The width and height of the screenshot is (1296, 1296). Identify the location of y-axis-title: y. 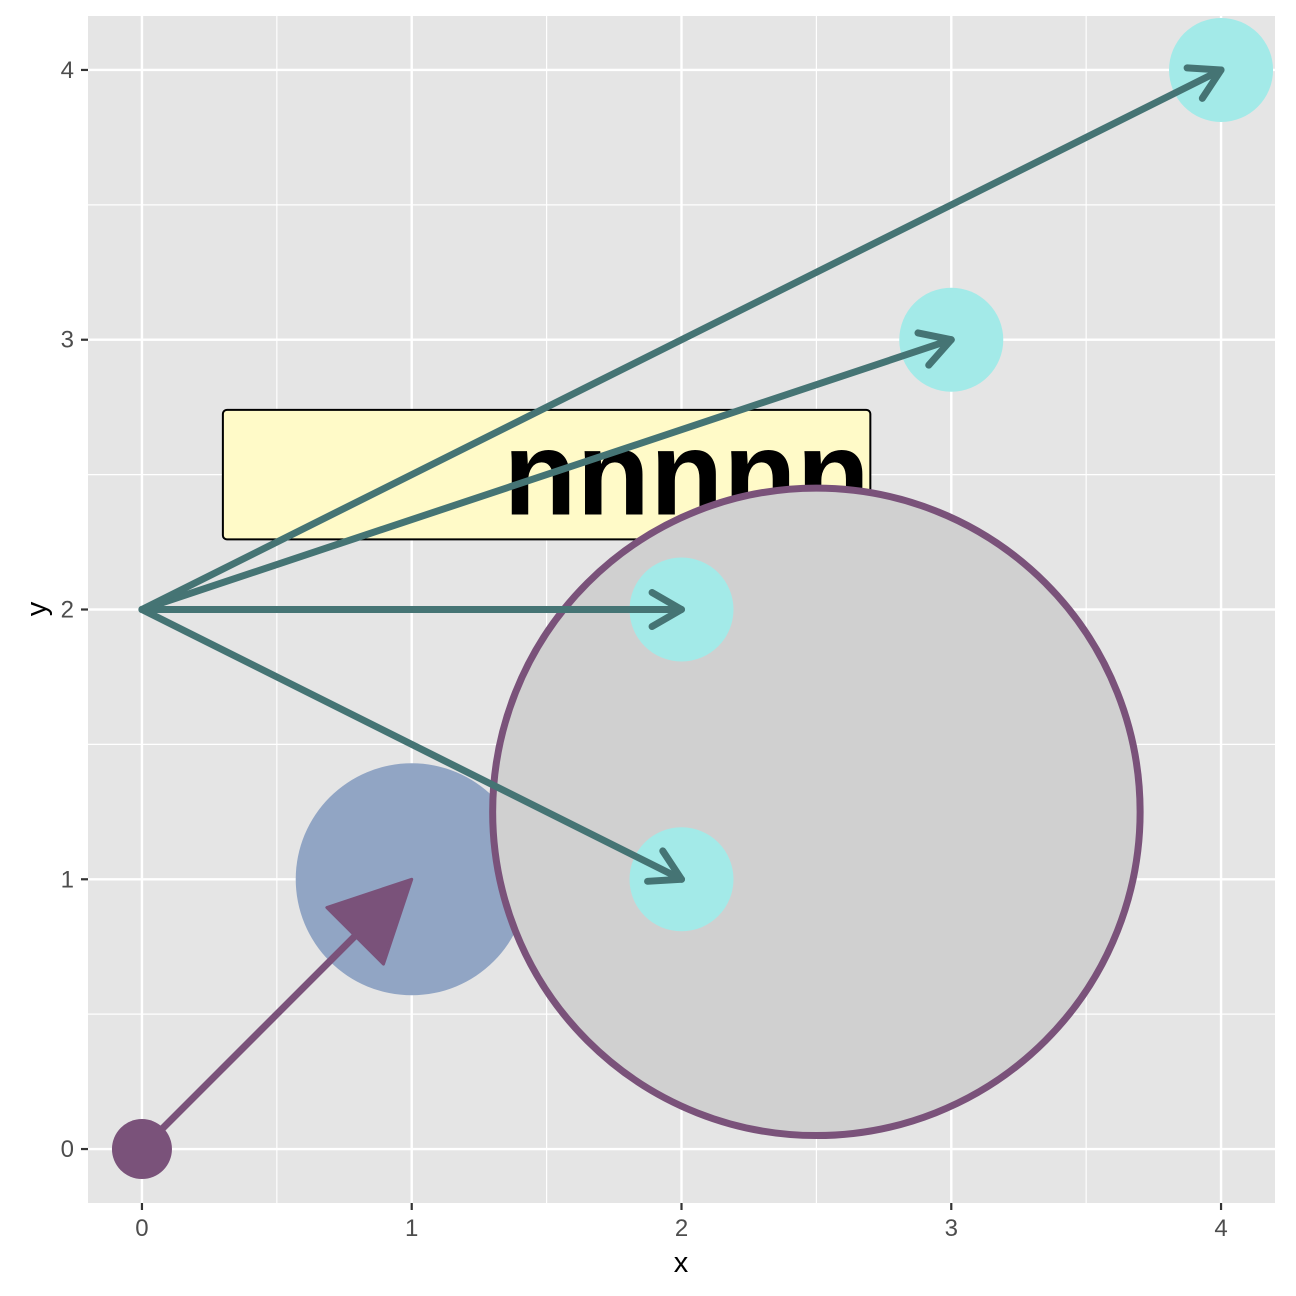
(37, 608).